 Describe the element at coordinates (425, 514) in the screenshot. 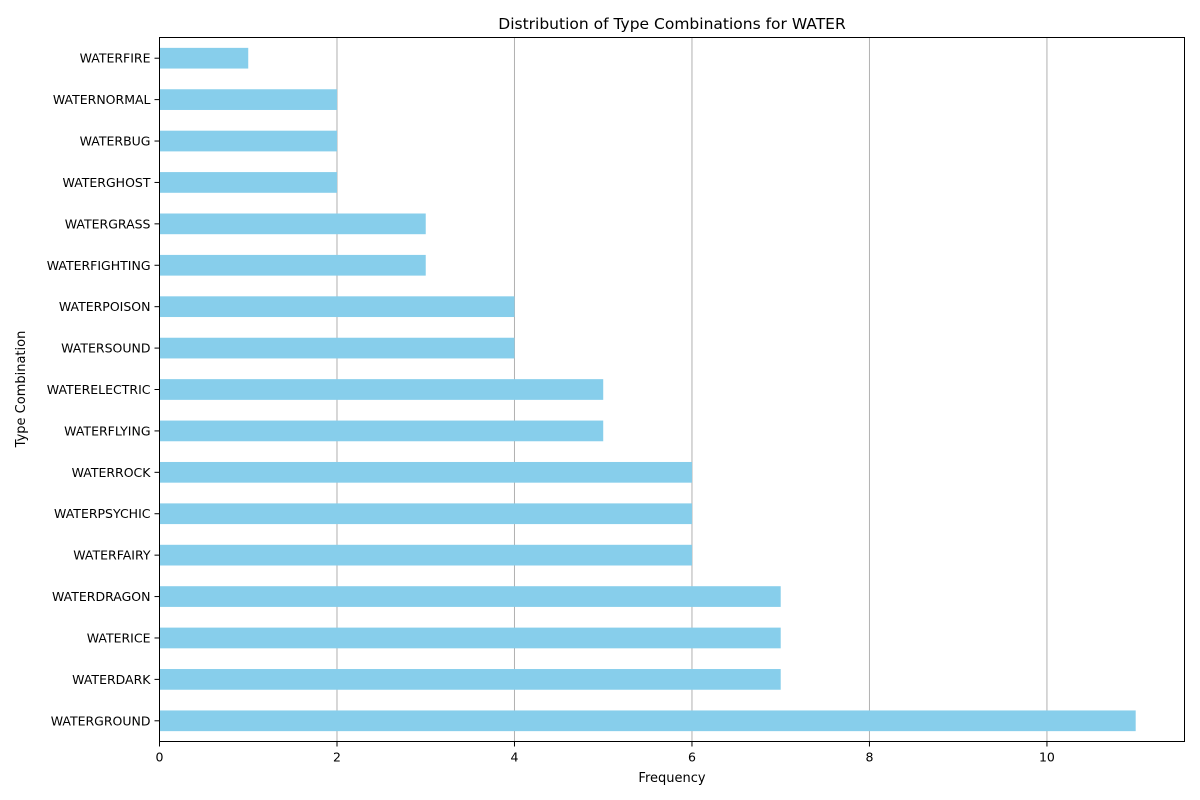

I see `bar-waterpsychic` at that location.